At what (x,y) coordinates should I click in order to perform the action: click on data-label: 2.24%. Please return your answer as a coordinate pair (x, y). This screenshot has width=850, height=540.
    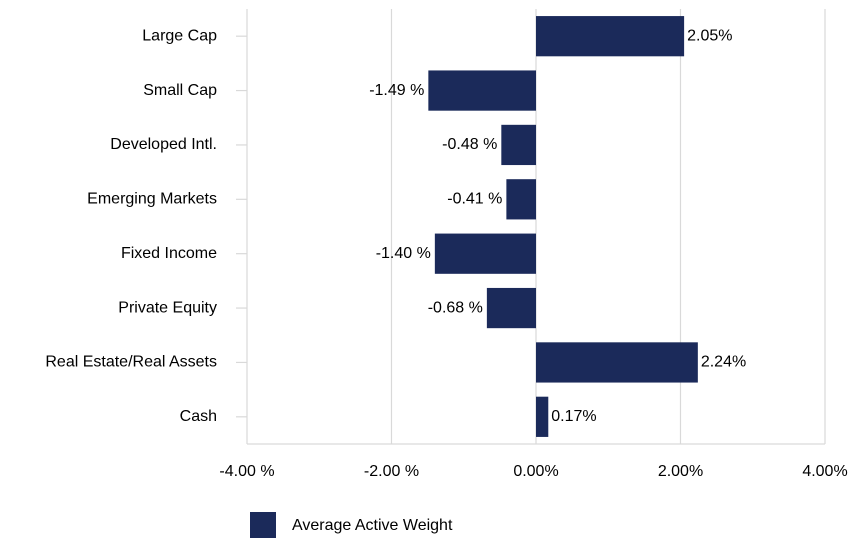
    Looking at the image, I should click on (723, 362).